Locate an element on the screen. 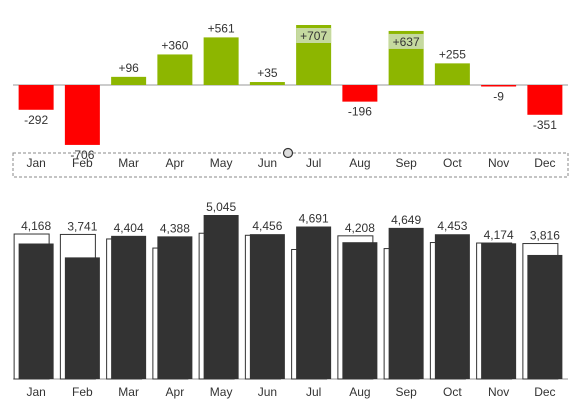  variance-tick-sep: Sep is located at coordinates (406, 163).